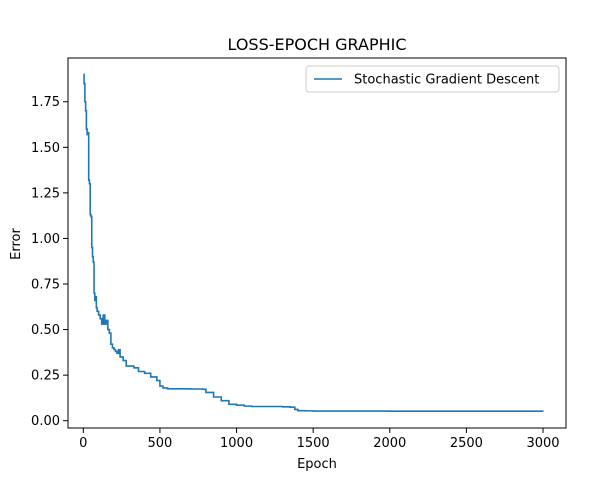  Describe the element at coordinates (236, 443) in the screenshot. I see `x-tick-label: 1000` at that location.